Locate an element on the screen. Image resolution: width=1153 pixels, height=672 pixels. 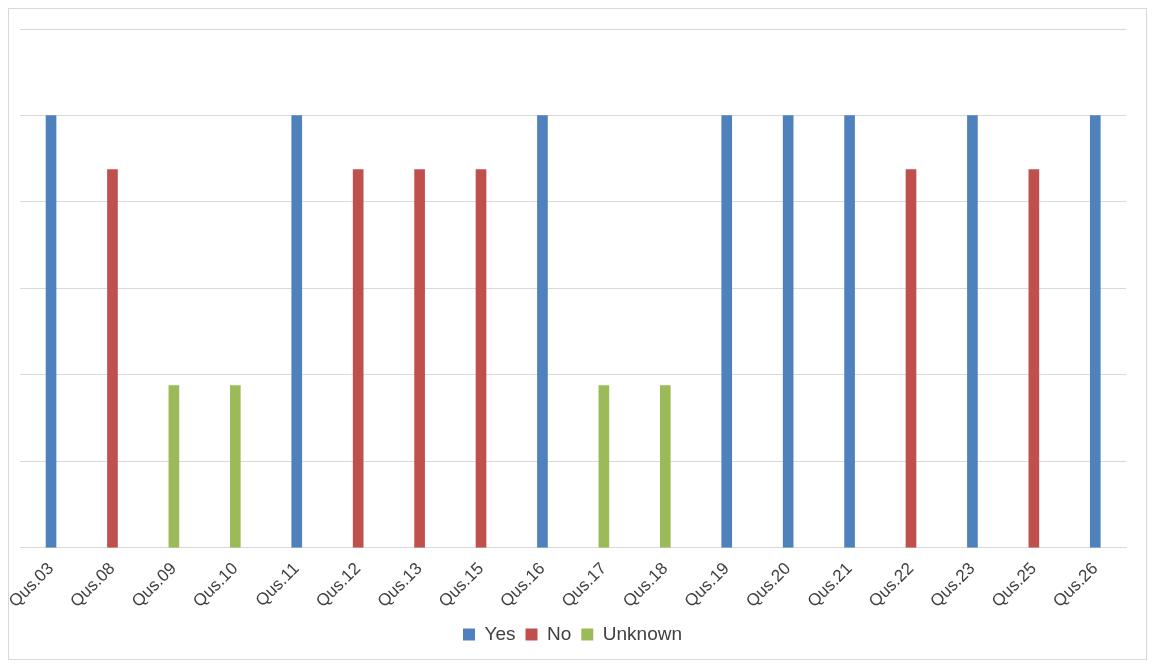
legend-label: No is located at coordinates (559, 633).